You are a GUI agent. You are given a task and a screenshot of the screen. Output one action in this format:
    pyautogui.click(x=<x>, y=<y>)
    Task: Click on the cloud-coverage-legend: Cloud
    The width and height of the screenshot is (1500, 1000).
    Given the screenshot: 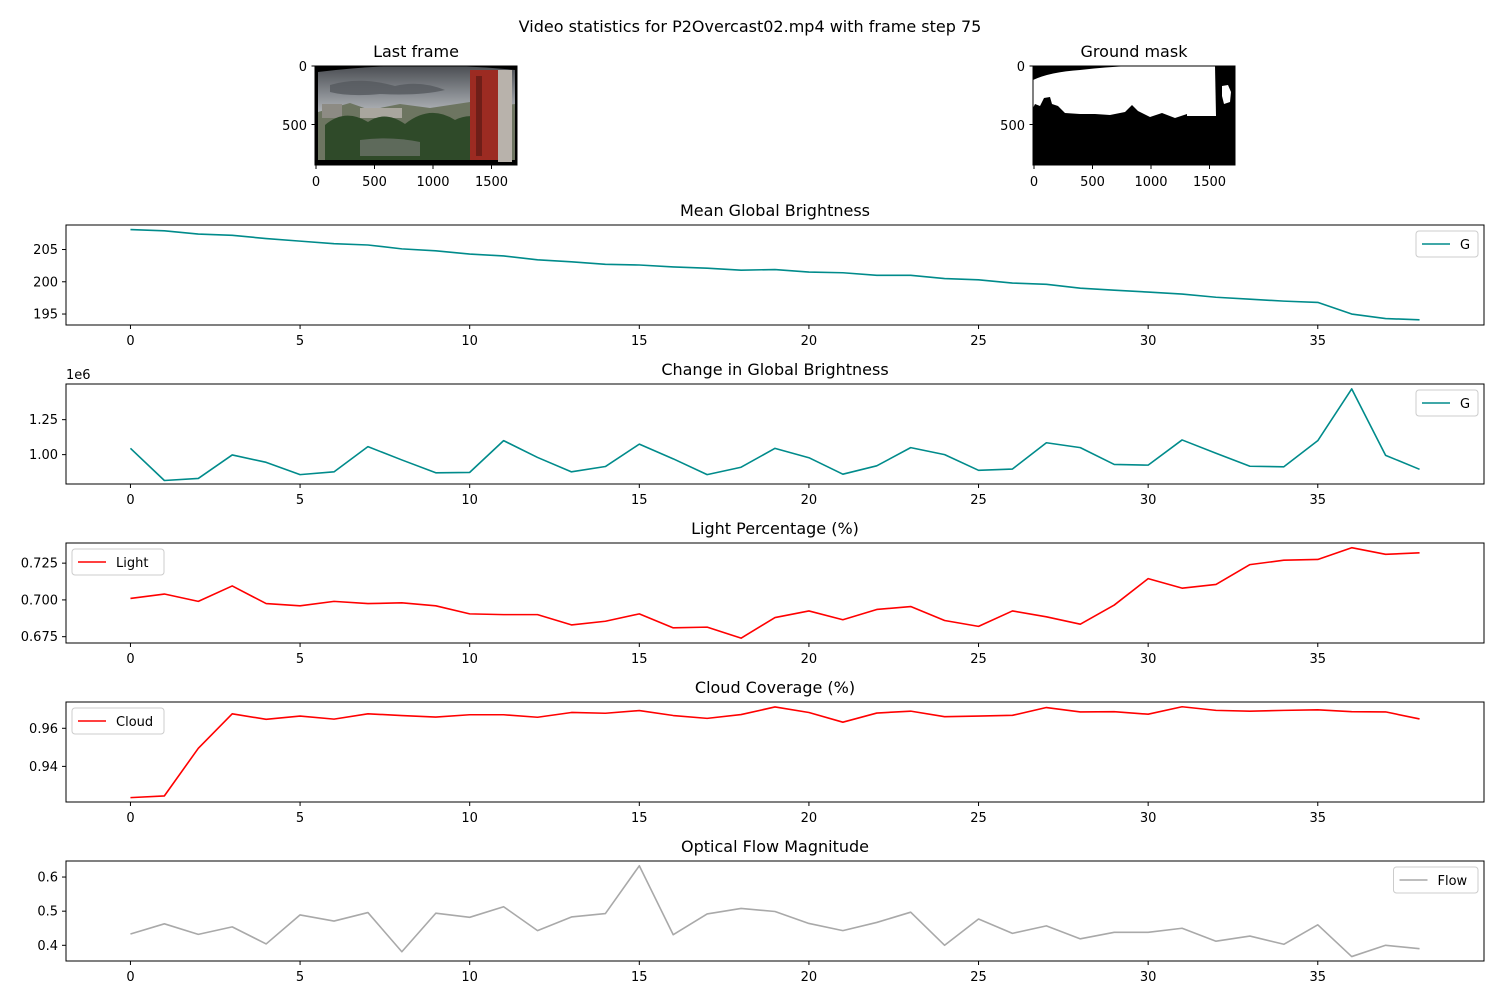 What is the action you would take?
    pyautogui.click(x=118, y=721)
    